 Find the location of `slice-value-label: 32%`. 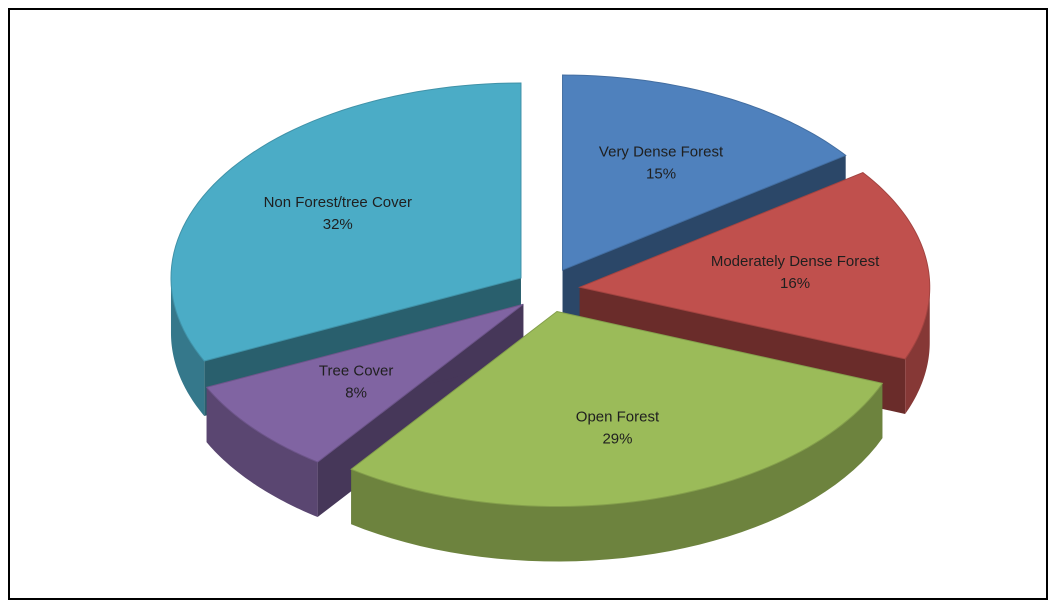

slice-value-label: 32% is located at coordinates (338, 224).